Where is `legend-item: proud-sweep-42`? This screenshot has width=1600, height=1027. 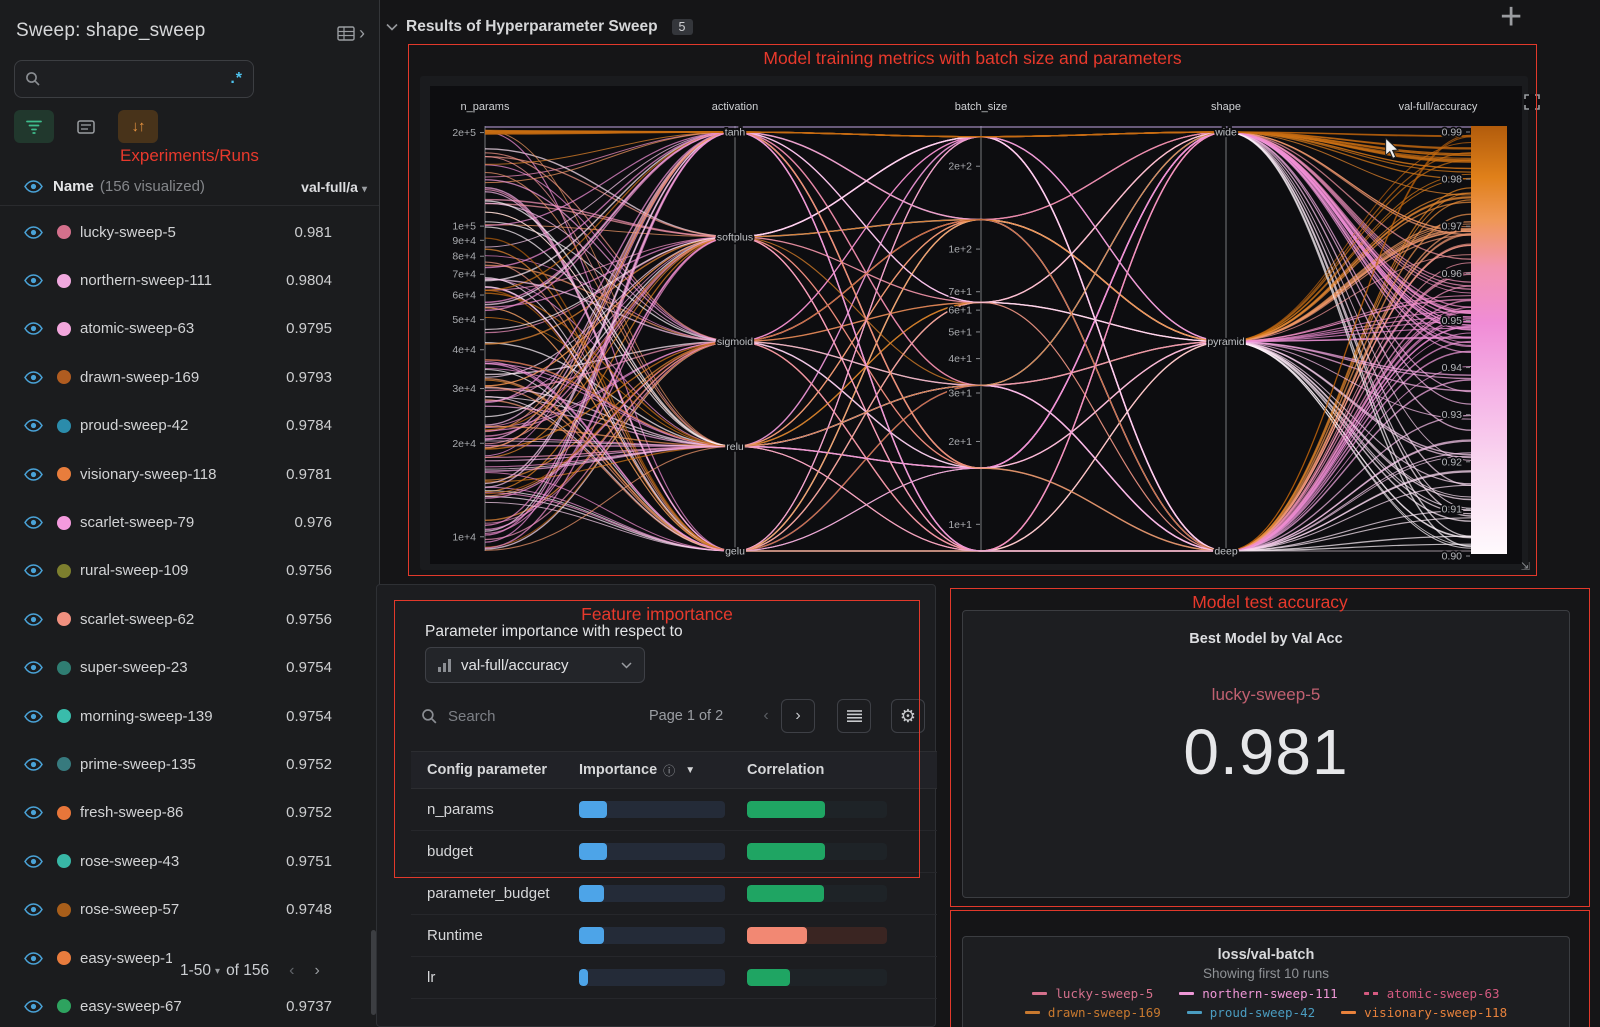
legend-item: proud-sweep-42 is located at coordinates (1250, 1012).